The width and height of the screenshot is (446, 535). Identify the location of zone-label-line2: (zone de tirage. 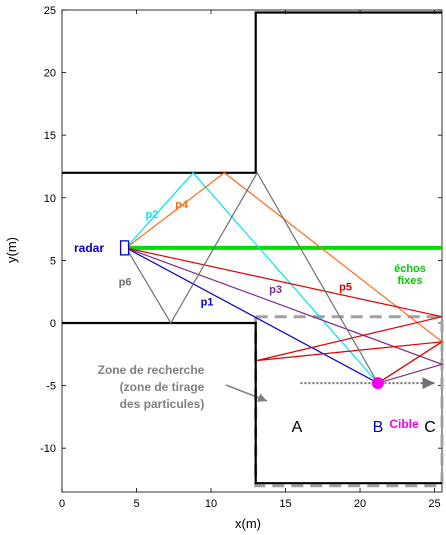
(162, 387).